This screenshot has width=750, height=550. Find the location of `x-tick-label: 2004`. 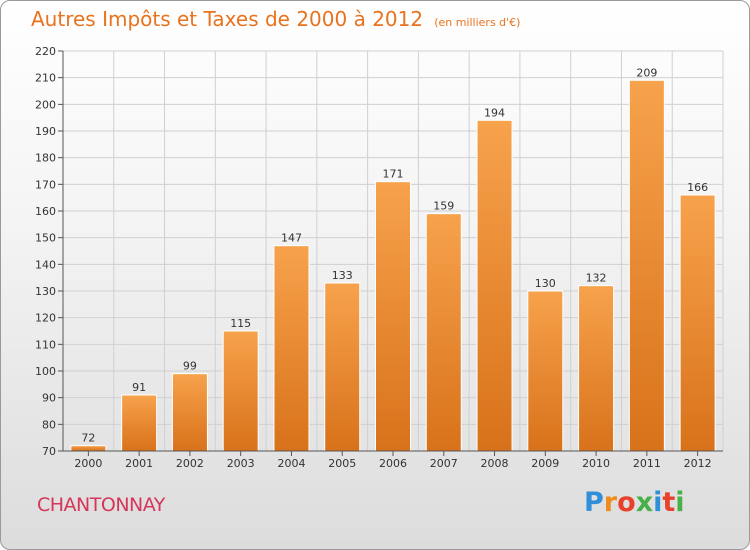

x-tick-label: 2004 is located at coordinates (291, 463).